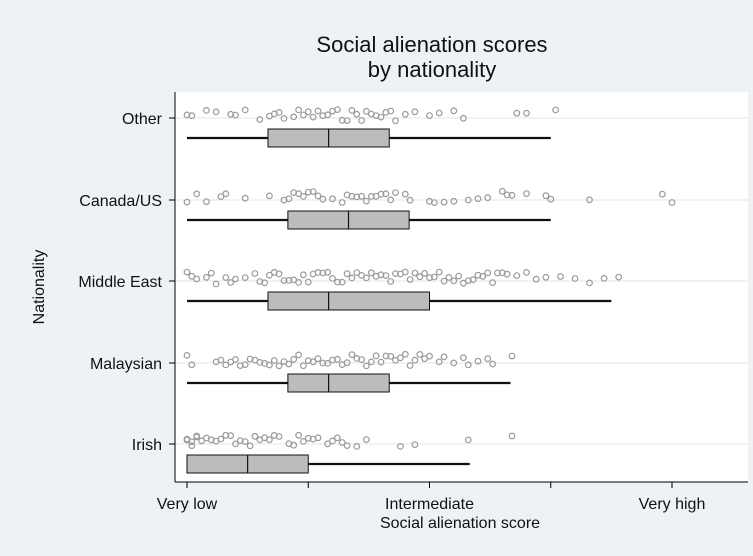 This screenshot has height=556, width=753. Describe the element at coordinates (338, 383) in the screenshot. I see `box-malaysian` at that location.